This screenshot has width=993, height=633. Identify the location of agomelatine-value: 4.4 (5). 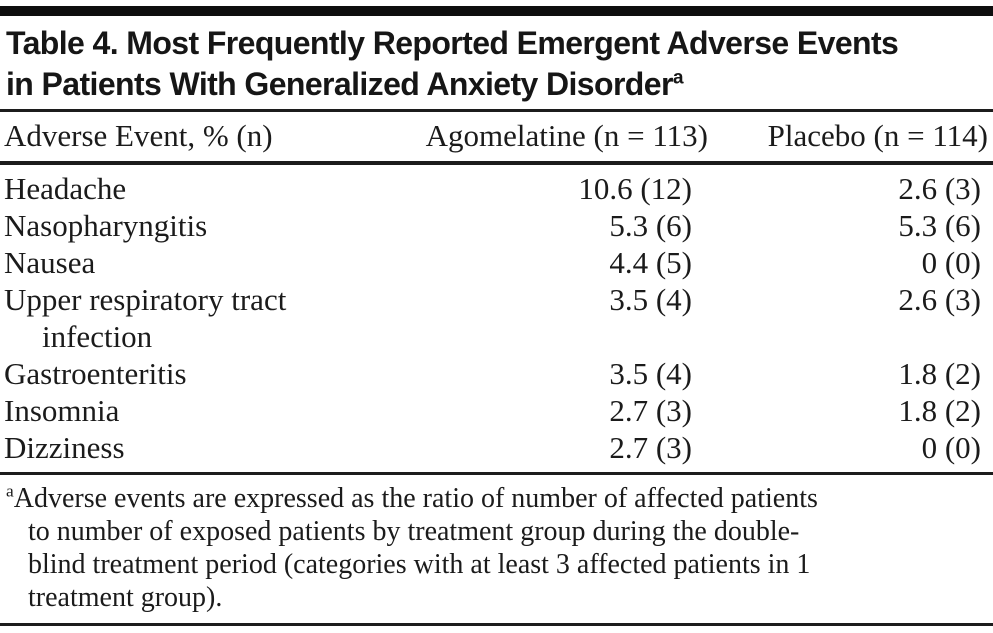
(650, 262).